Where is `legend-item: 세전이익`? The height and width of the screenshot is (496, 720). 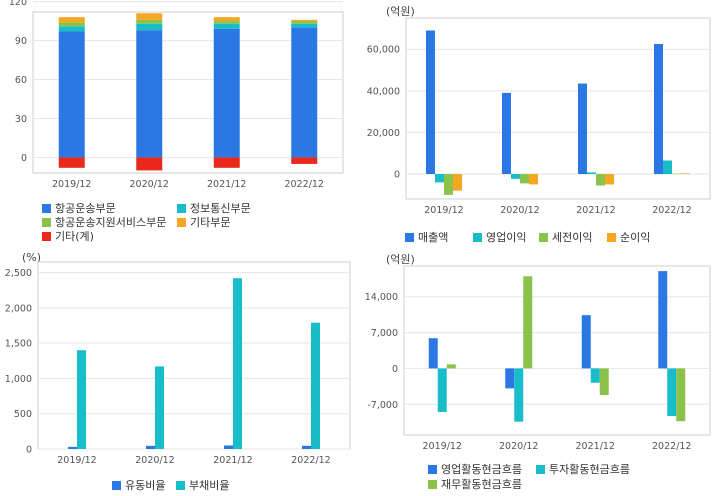 legend-item: 세전이익 is located at coordinates (565, 237).